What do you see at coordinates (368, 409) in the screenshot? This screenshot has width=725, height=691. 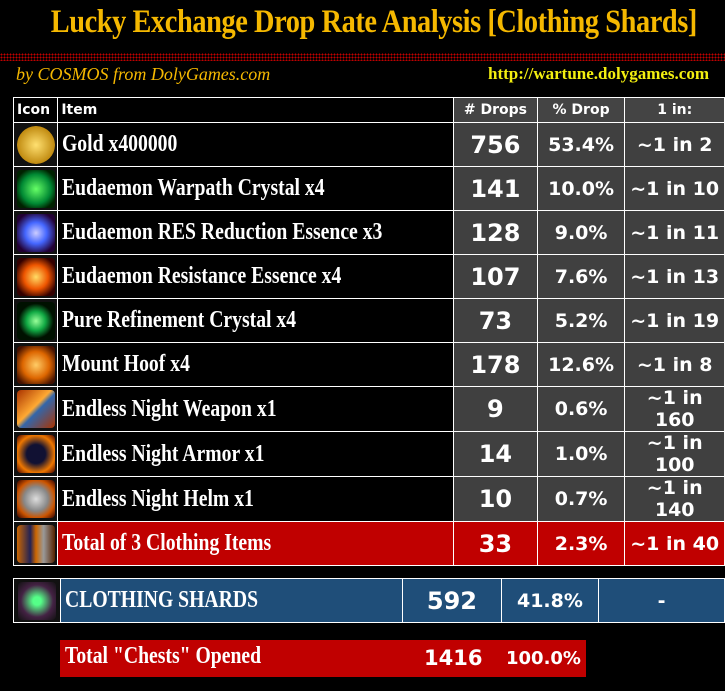 I see `table-row: Endless Night Weapon x1 9 0.6% ~1 in 160` at bounding box center [368, 409].